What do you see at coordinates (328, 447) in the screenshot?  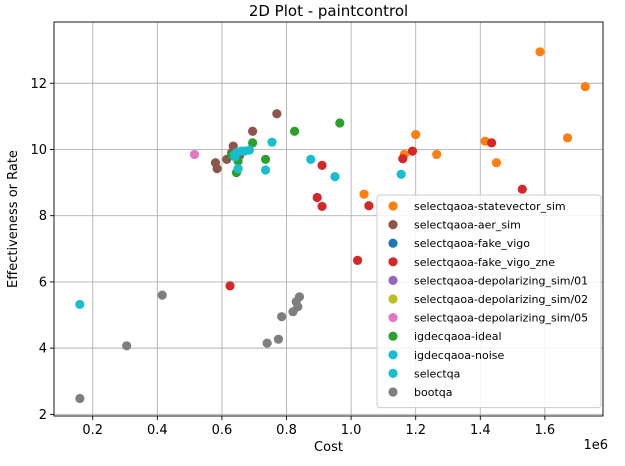 I see `x-axis-label: Cost` at bounding box center [328, 447].